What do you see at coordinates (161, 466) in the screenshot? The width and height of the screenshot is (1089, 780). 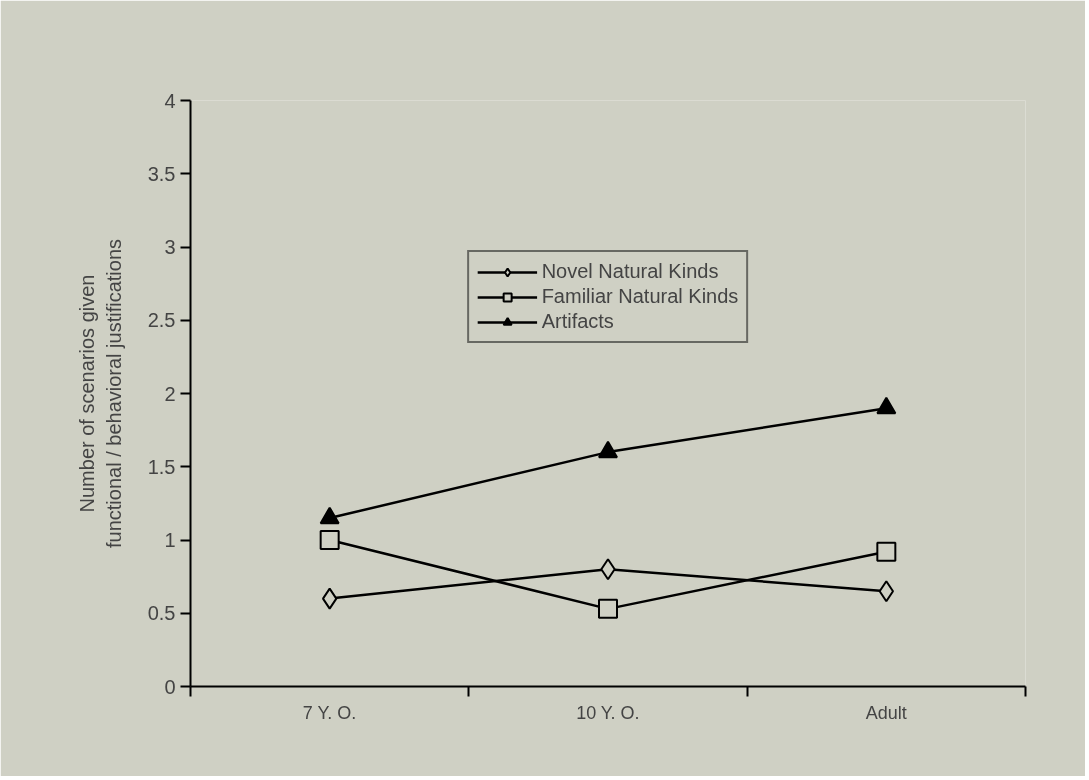 I see `y-tick-label: 1.5` at bounding box center [161, 466].